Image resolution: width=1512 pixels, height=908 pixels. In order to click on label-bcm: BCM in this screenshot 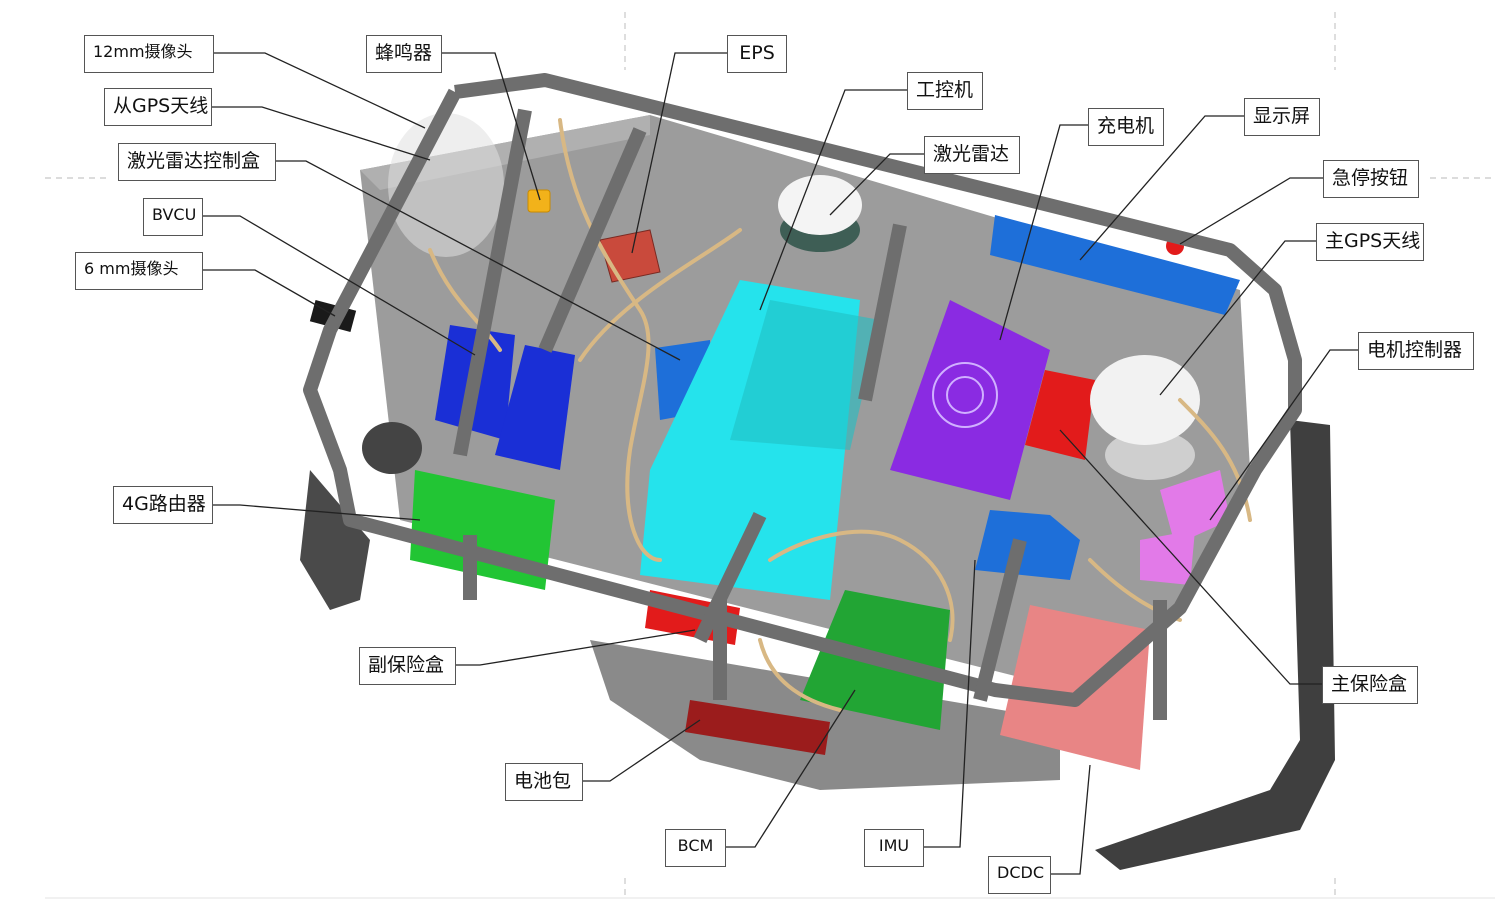, I will do `click(695, 848)`.